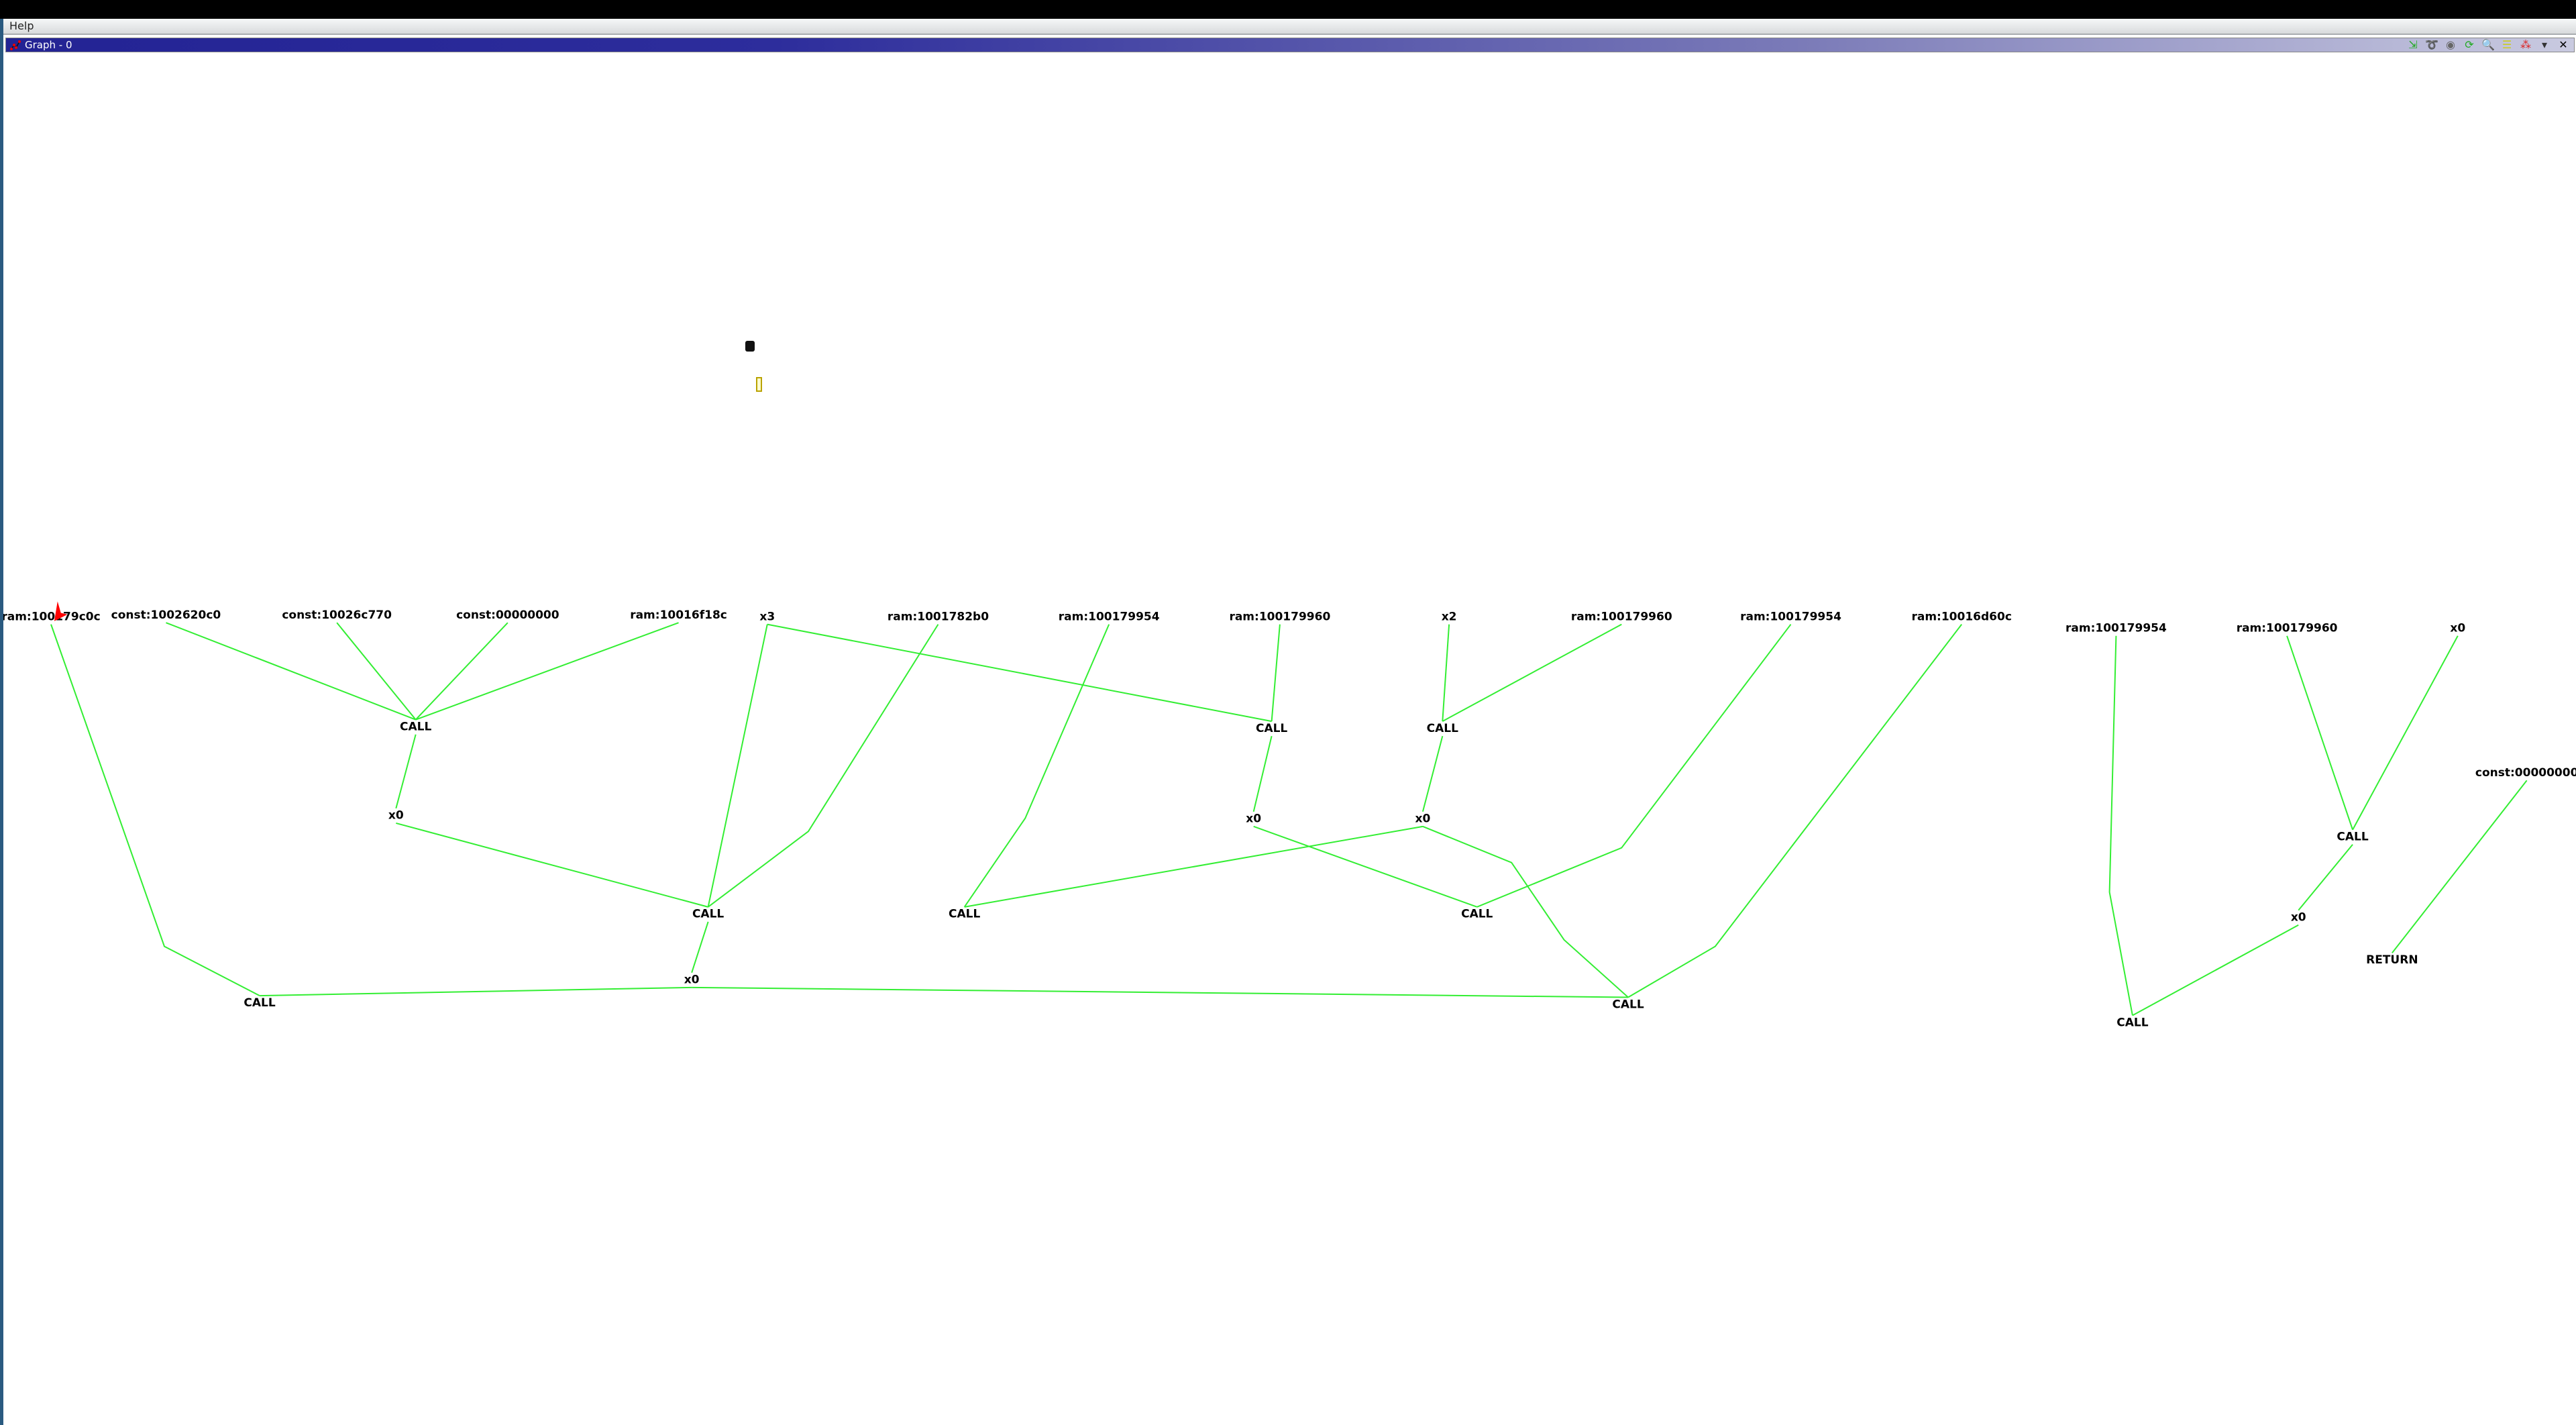 The height and width of the screenshot is (1425, 2576). What do you see at coordinates (678, 615) in the screenshot?
I see `graph-node: ram:10016f18c` at bounding box center [678, 615].